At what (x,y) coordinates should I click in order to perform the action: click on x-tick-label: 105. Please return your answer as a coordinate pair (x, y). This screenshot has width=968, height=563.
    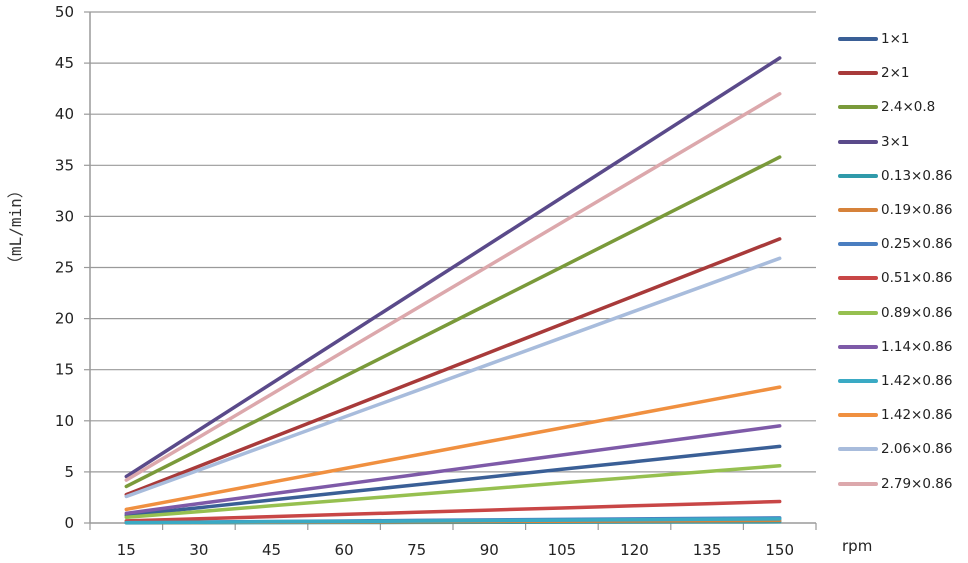
    Looking at the image, I should click on (562, 550).